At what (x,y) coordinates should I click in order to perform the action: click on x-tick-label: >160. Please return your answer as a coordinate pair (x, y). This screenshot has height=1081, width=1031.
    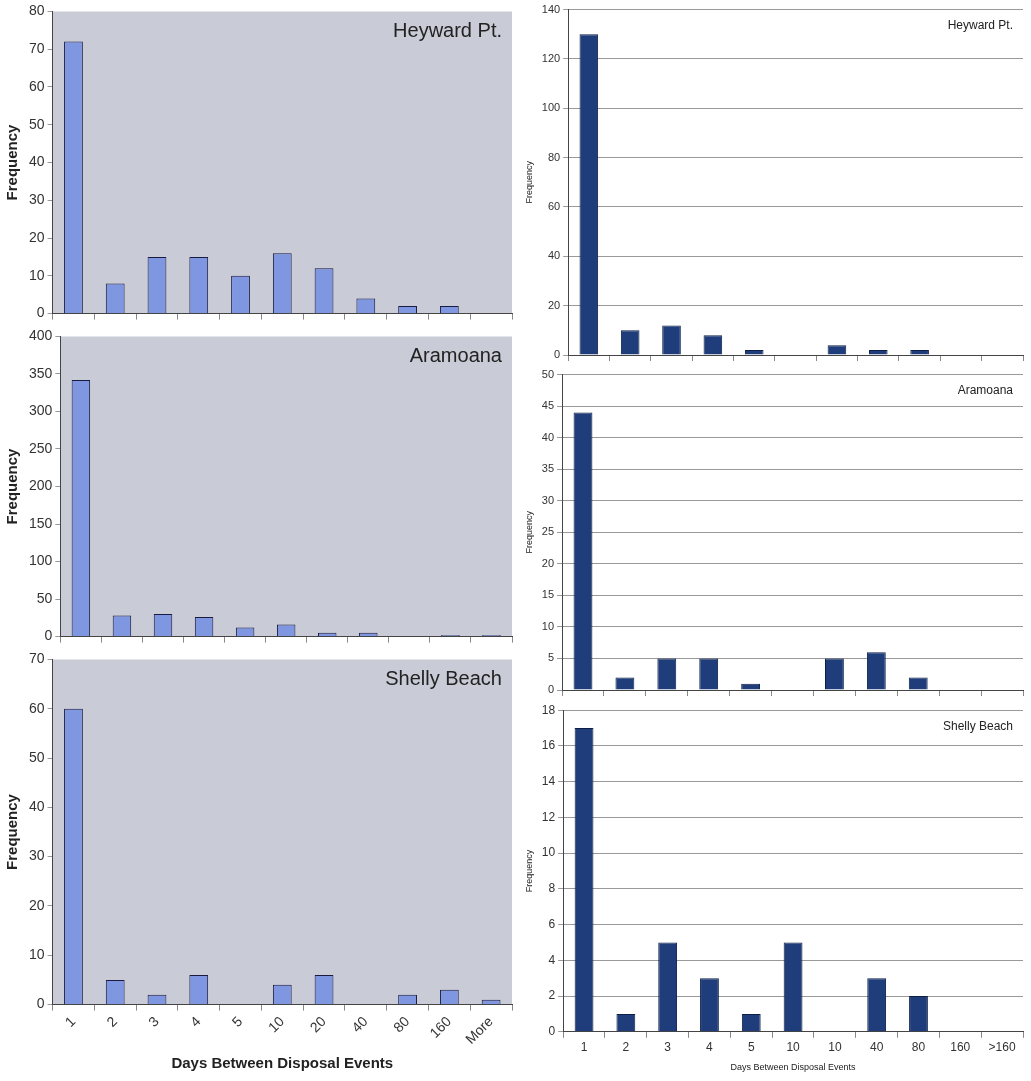
    Looking at the image, I should click on (1002, 1047).